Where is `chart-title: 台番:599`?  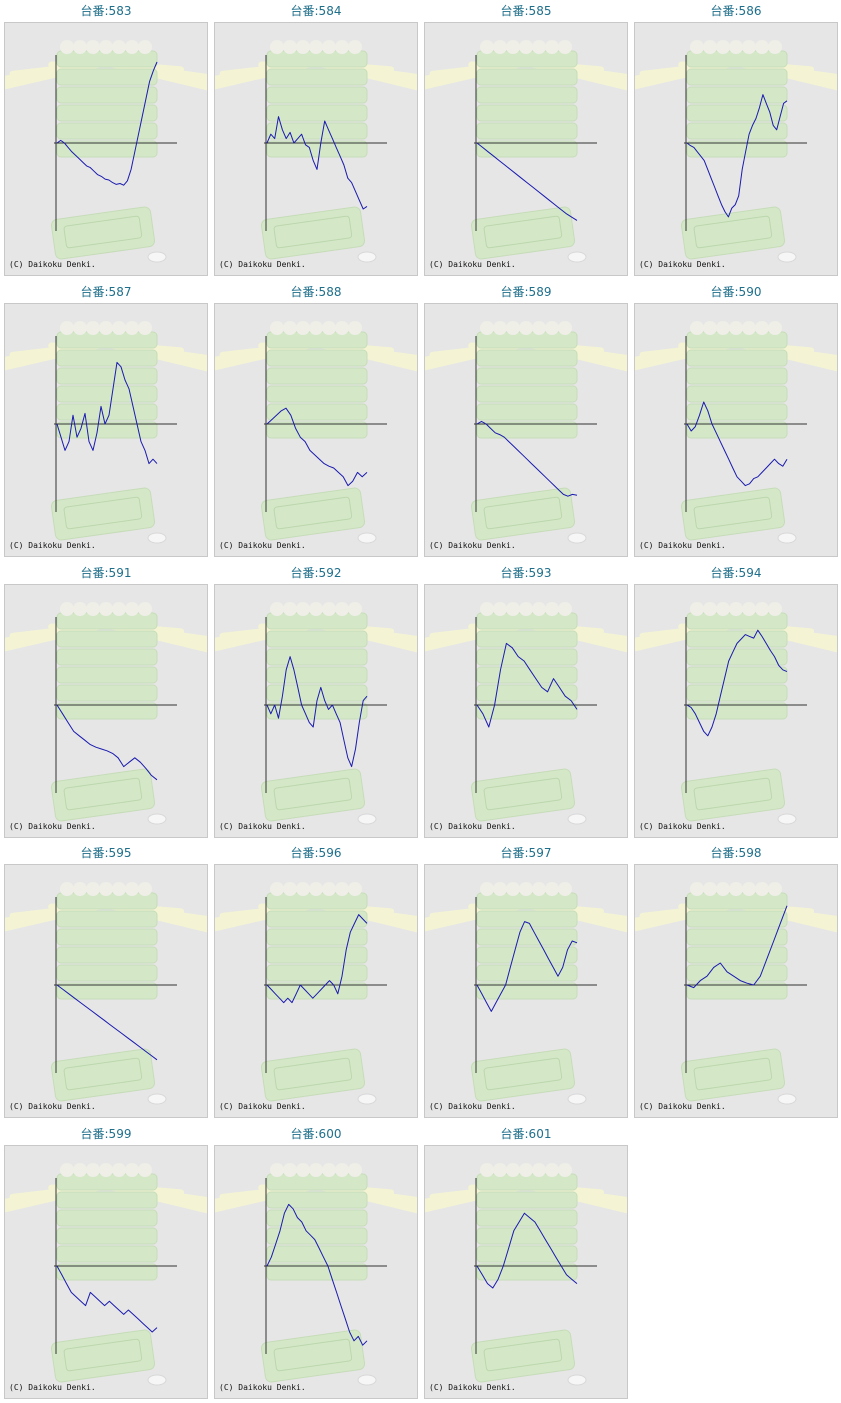 chart-title: 台番:599 is located at coordinates (106, 1134).